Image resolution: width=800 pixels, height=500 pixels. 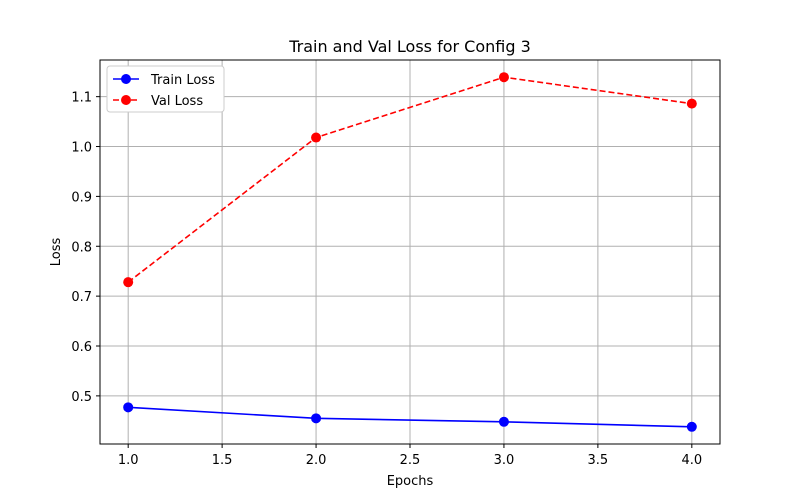 I want to click on x-tick-label: 4.0, so click(x=691, y=460).